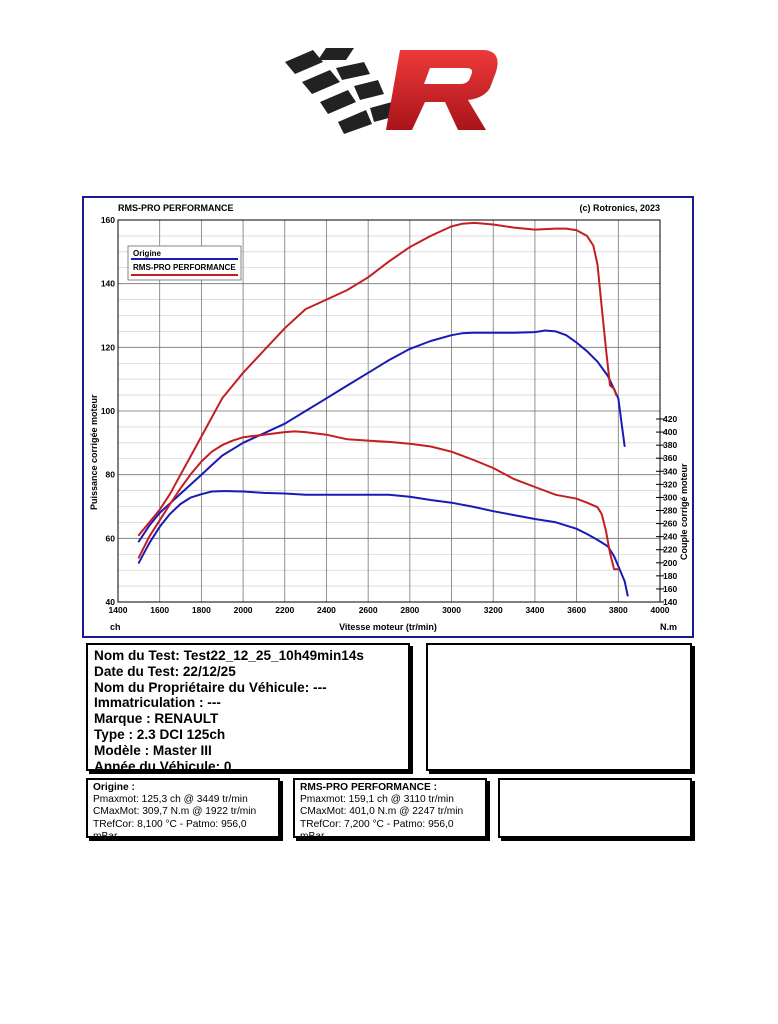 The width and height of the screenshot is (778, 1024). What do you see at coordinates (670, 419) in the screenshot?
I see `y2-tick-label: 420` at bounding box center [670, 419].